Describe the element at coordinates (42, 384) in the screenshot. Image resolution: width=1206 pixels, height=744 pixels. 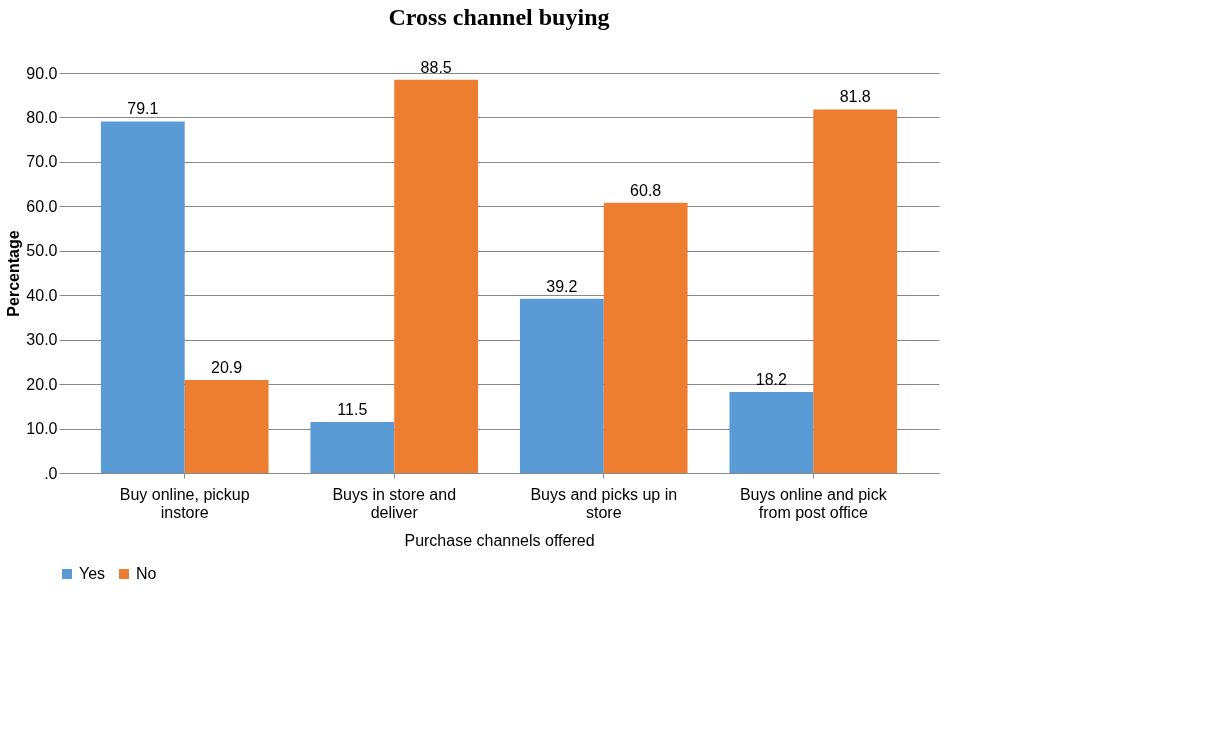
I see `y-tick-label: 20.0` at that location.